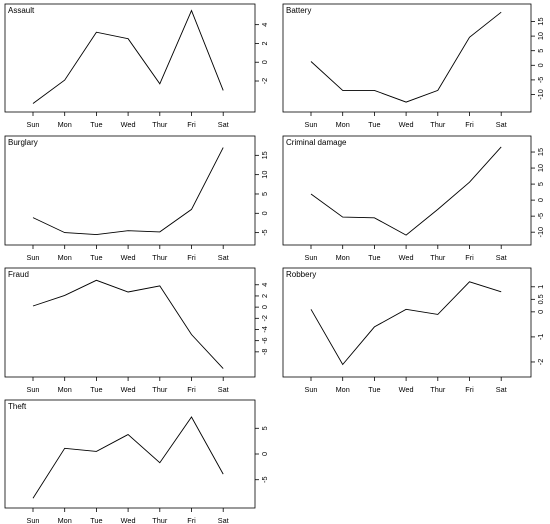 Image resolution: width=550 pixels, height=524 pixels. I want to click on panel-title: Criminal damage, so click(316, 142).